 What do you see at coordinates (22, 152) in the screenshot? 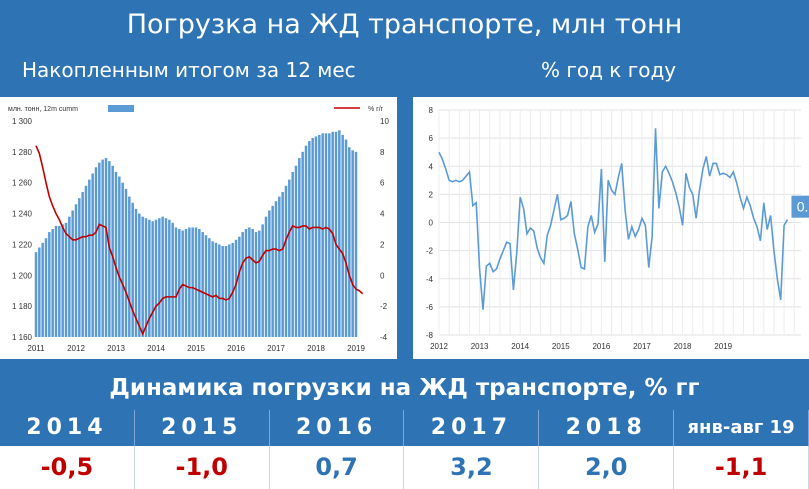
I see `y-left-tick-label: 1 280` at bounding box center [22, 152].